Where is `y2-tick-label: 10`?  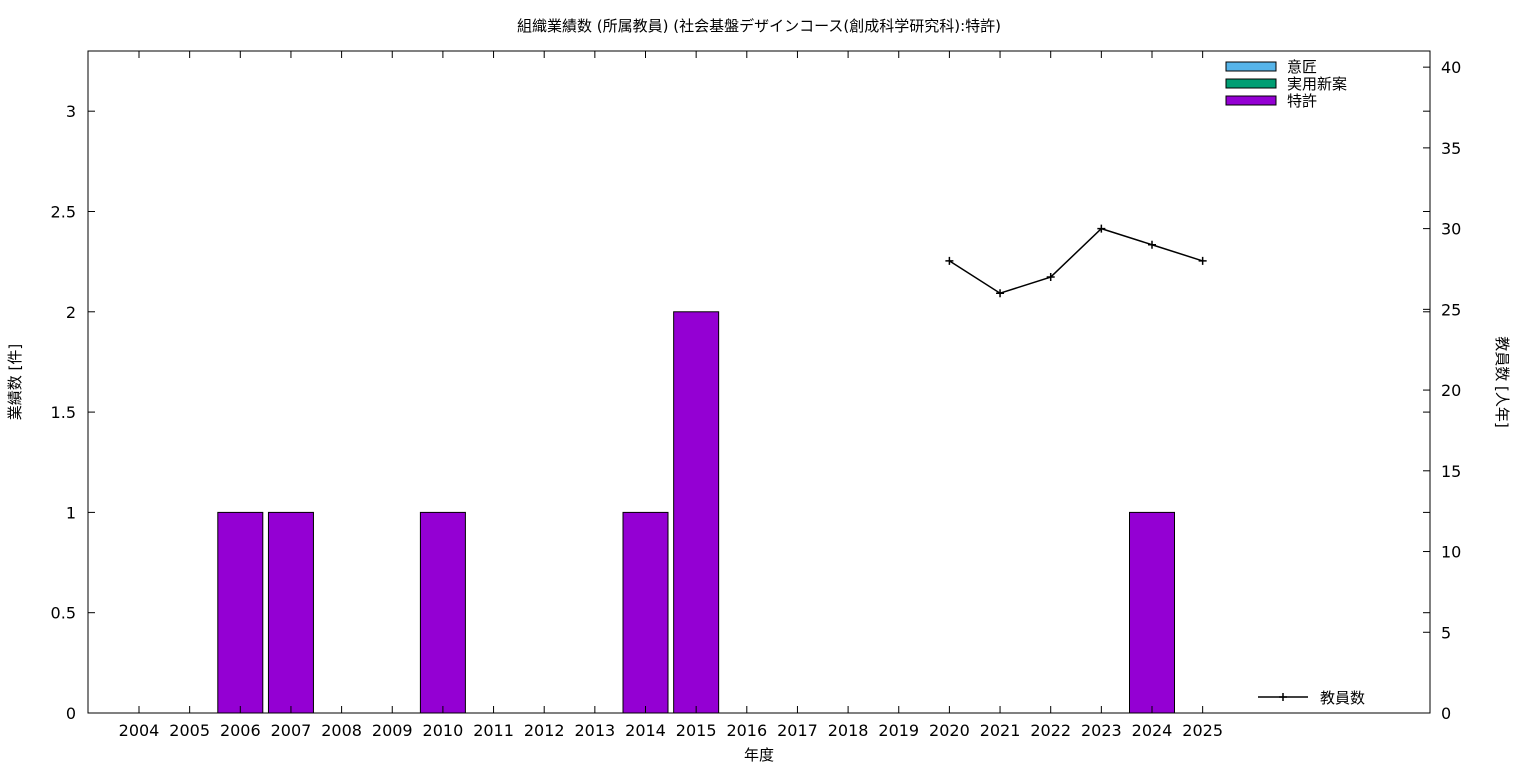 y2-tick-label: 10 is located at coordinates (1451, 552).